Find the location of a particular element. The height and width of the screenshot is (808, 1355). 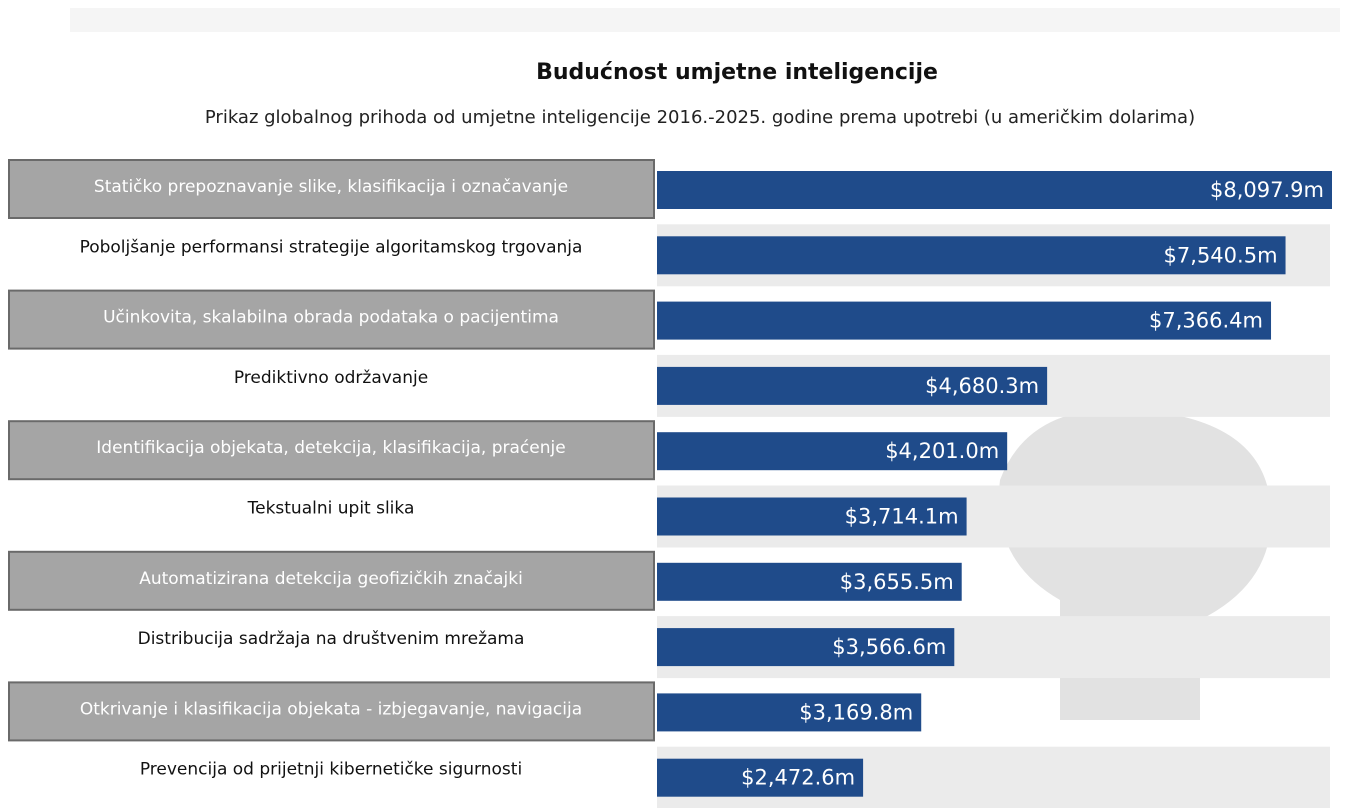

value-label: $3,566.6m is located at coordinates (889, 647).